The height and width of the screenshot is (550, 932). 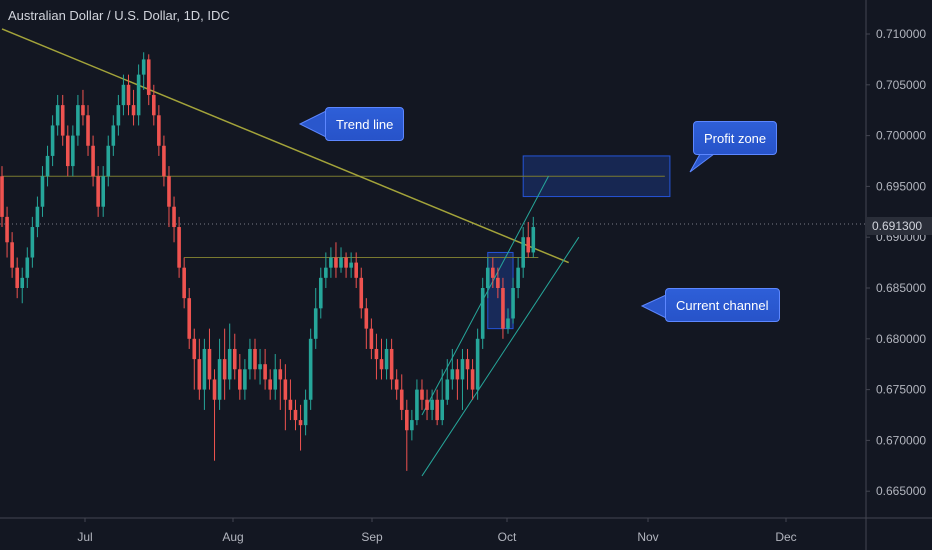 I want to click on x-tick-label: Jul, so click(x=84, y=537).